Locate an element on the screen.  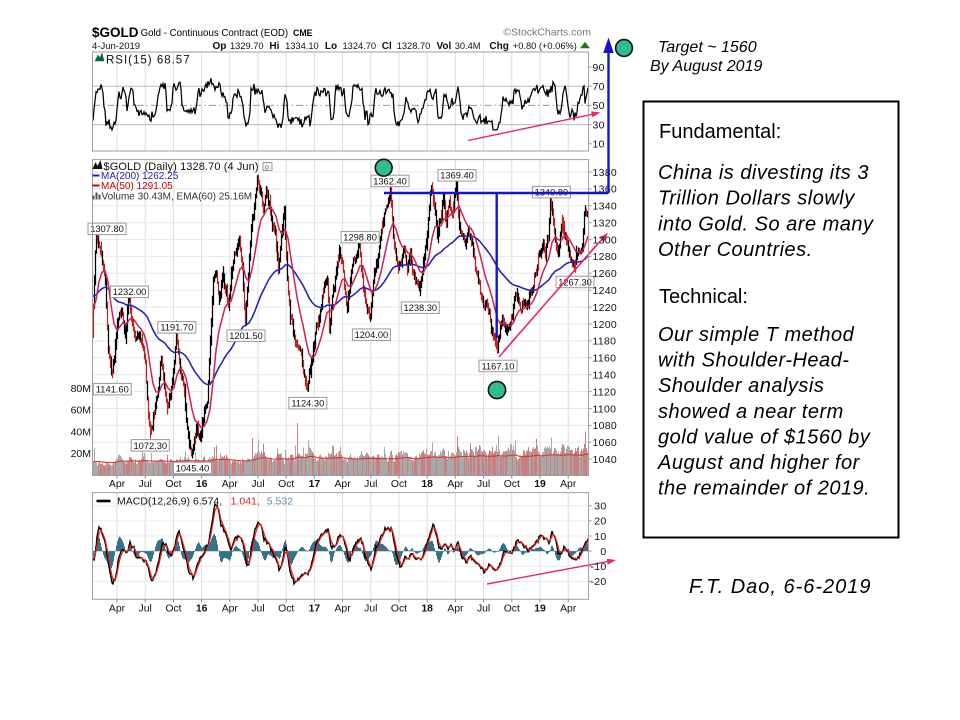
svg-text: 1140 is located at coordinates (605, 376).